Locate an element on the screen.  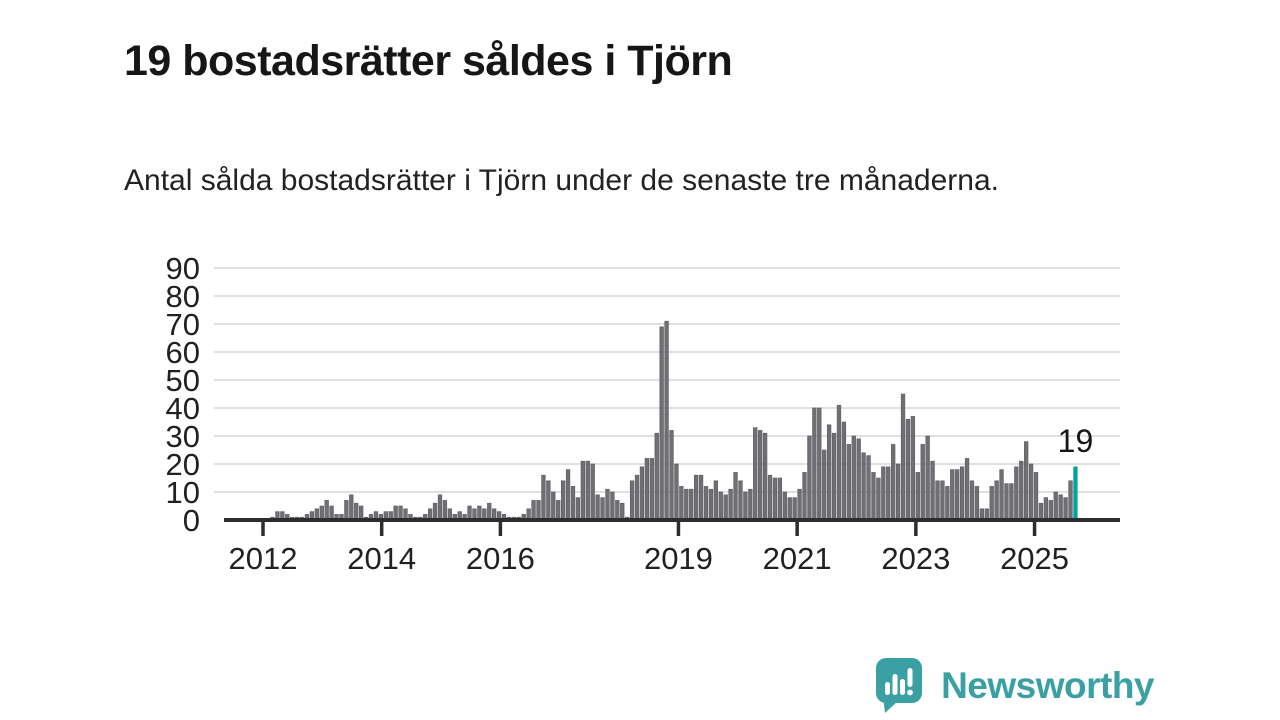
y-axis-label: 50 is located at coordinates (183, 380).